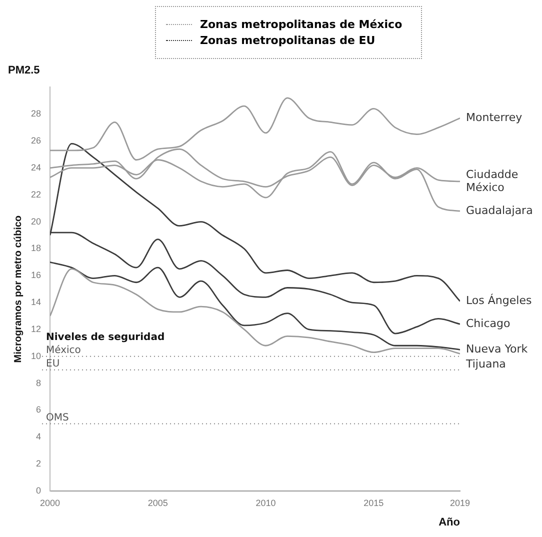 Image resolution: width=542 pixels, height=537 pixels. I want to click on ref-line-label: OMS, so click(57, 418).